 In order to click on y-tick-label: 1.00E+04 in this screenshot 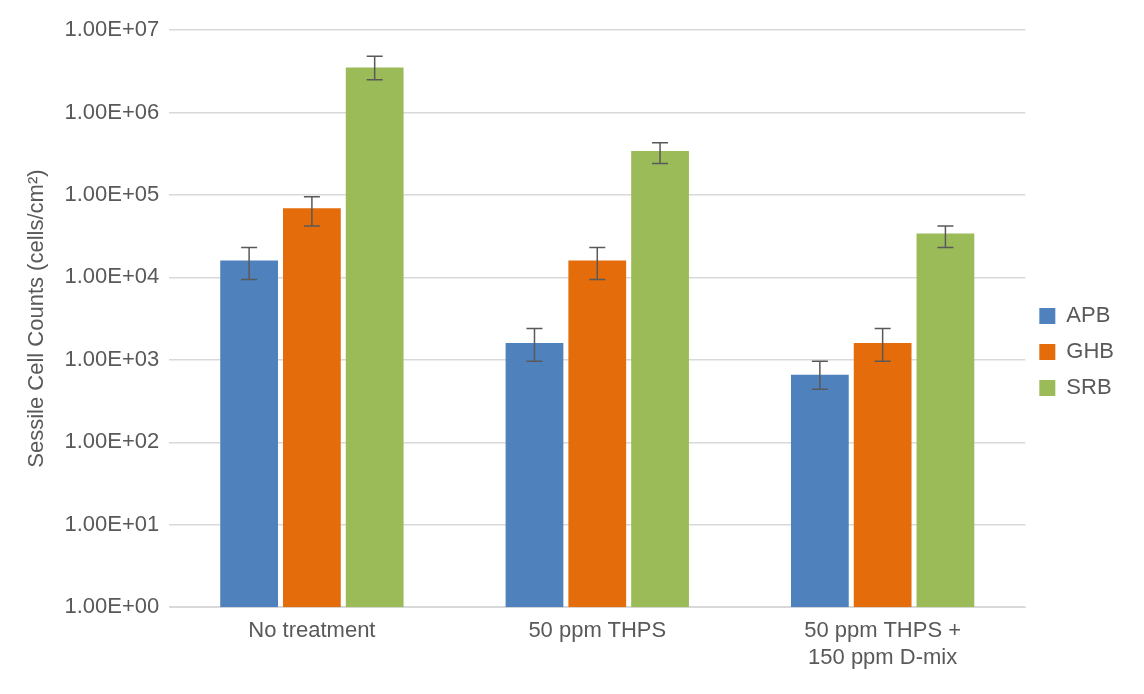, I will do `click(112, 276)`.